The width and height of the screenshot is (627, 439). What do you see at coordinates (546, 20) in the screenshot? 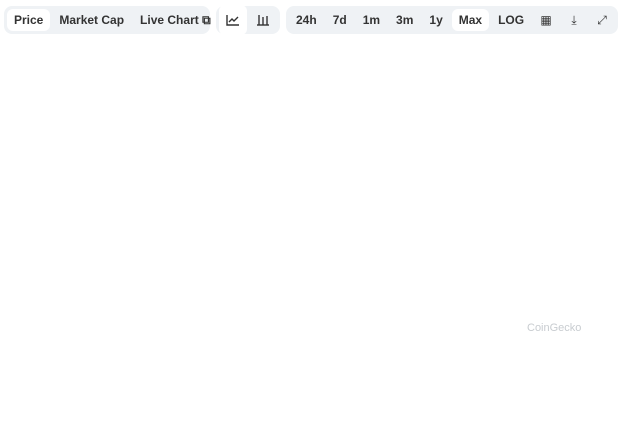
I see `icon-button: ▦` at bounding box center [546, 20].